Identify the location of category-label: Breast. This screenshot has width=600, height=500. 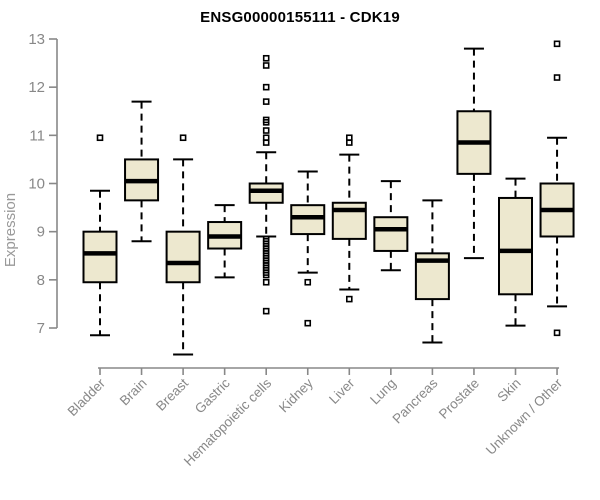
(172, 394).